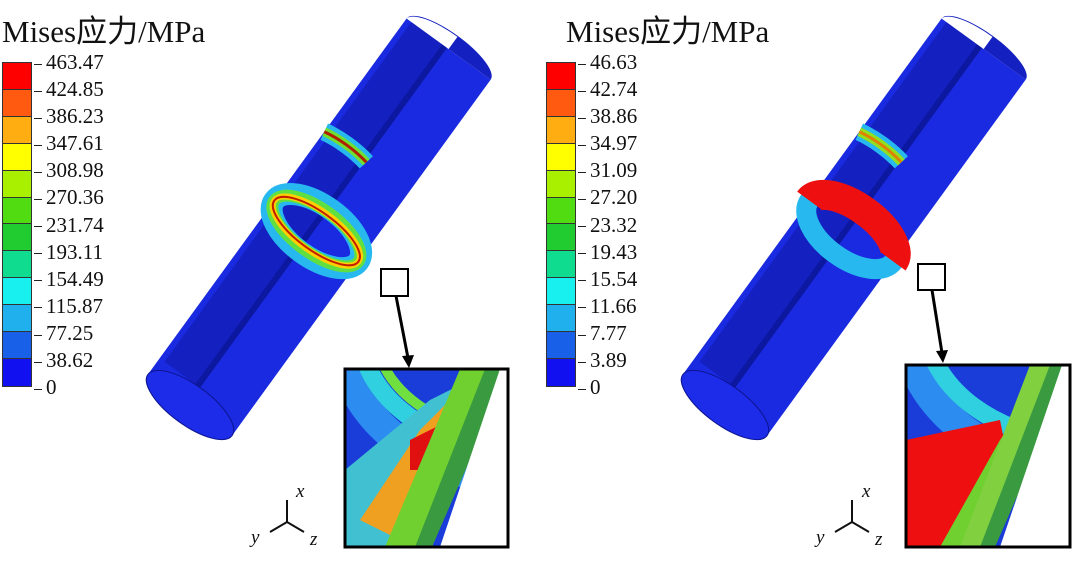 This screenshot has width=1080, height=564. I want to click on legend-tick-label: 27.20, so click(607, 197).